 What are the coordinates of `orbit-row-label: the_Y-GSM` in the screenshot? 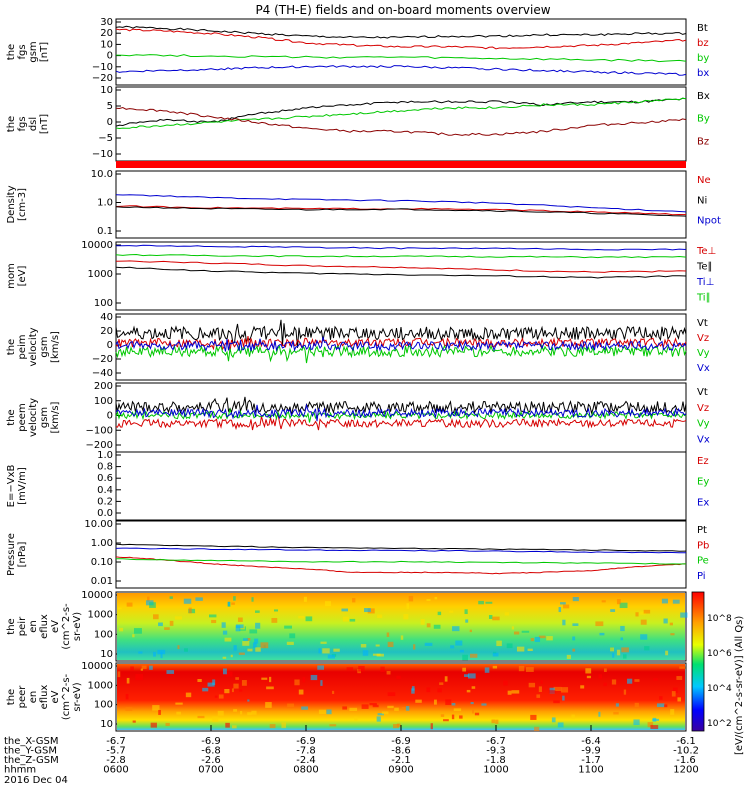 It's located at (30, 751).